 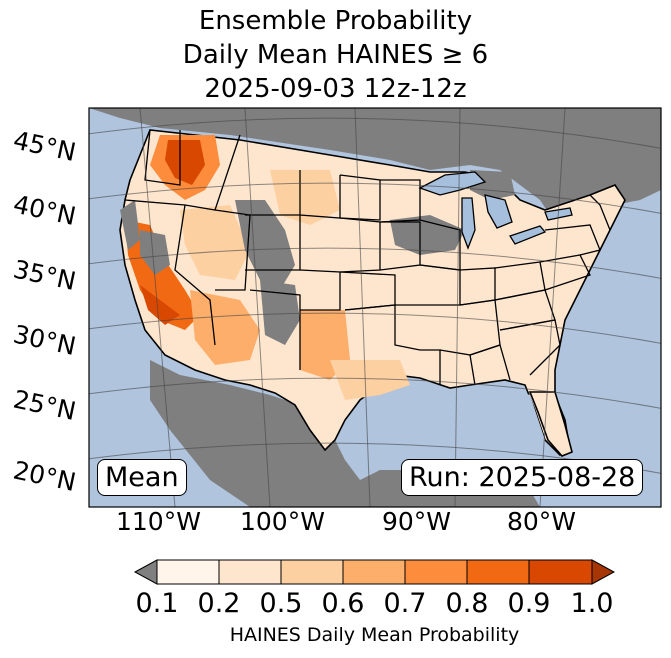 What do you see at coordinates (282, 521) in the screenshot?
I see `lon-label-100: 100°W` at bounding box center [282, 521].